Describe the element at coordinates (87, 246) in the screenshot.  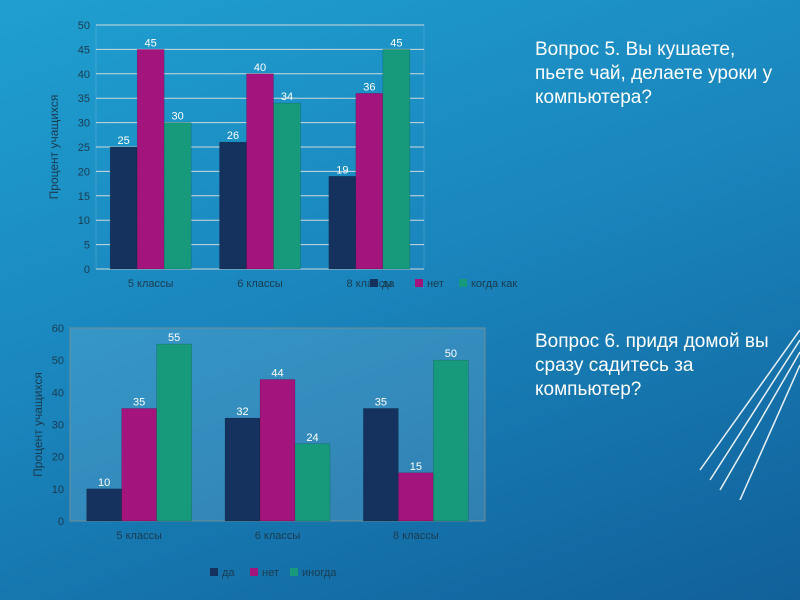
I see `c1-y-tick-label: 5` at that location.